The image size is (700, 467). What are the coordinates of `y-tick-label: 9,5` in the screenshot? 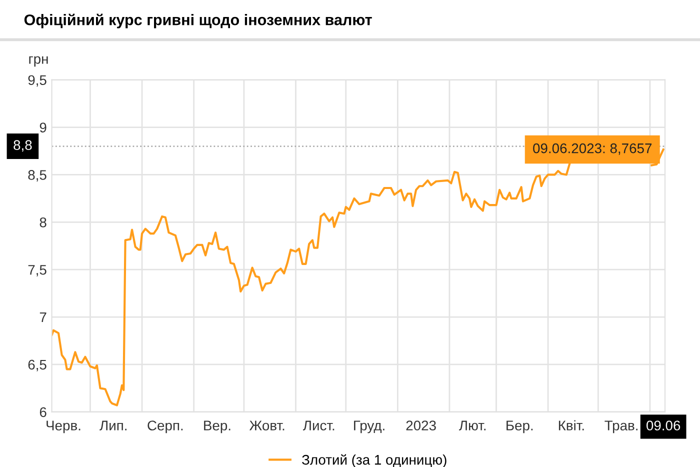 It's located at (37, 81).